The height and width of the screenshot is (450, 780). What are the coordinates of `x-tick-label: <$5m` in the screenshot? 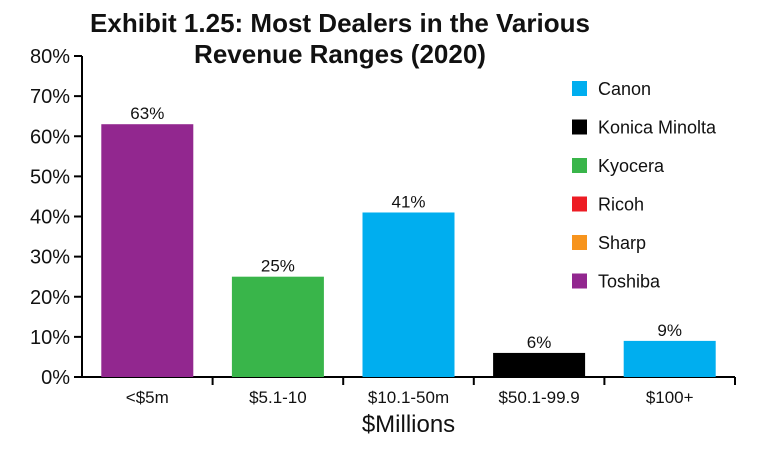 It's located at (147, 397).